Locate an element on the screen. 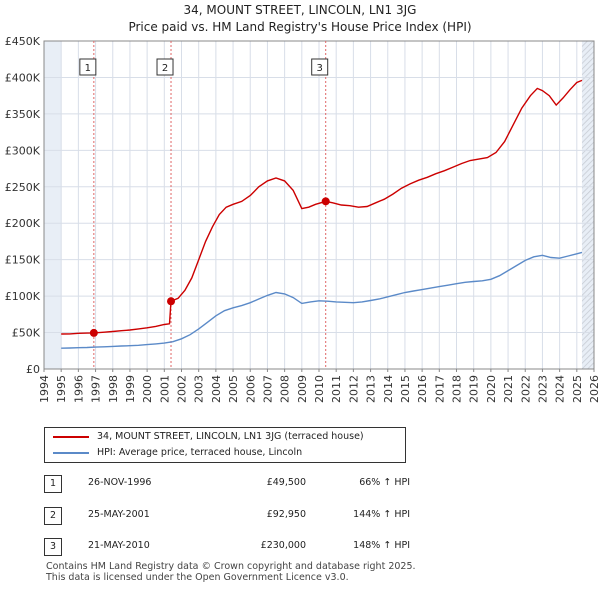 This screenshot has height=590, width=600. x-tick-label: 2012 is located at coordinates (353, 389).